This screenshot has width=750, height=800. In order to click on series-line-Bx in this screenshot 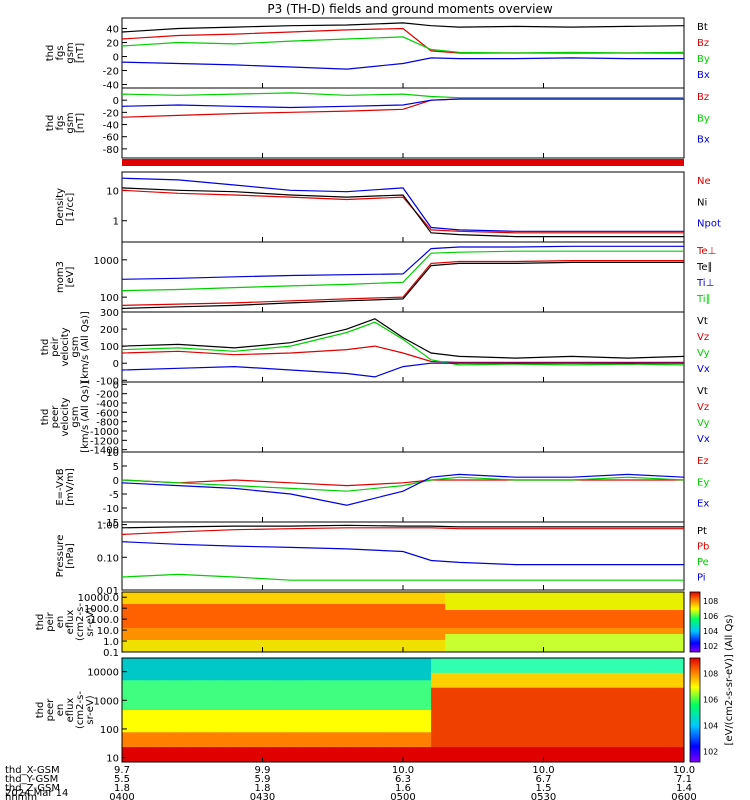, I will do `click(402, 103)`.